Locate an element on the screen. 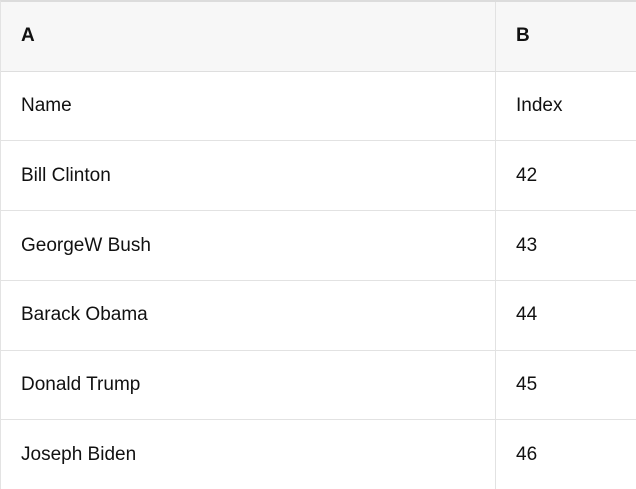 The image size is (636, 489). cell-president-index: 43 is located at coordinates (527, 245).